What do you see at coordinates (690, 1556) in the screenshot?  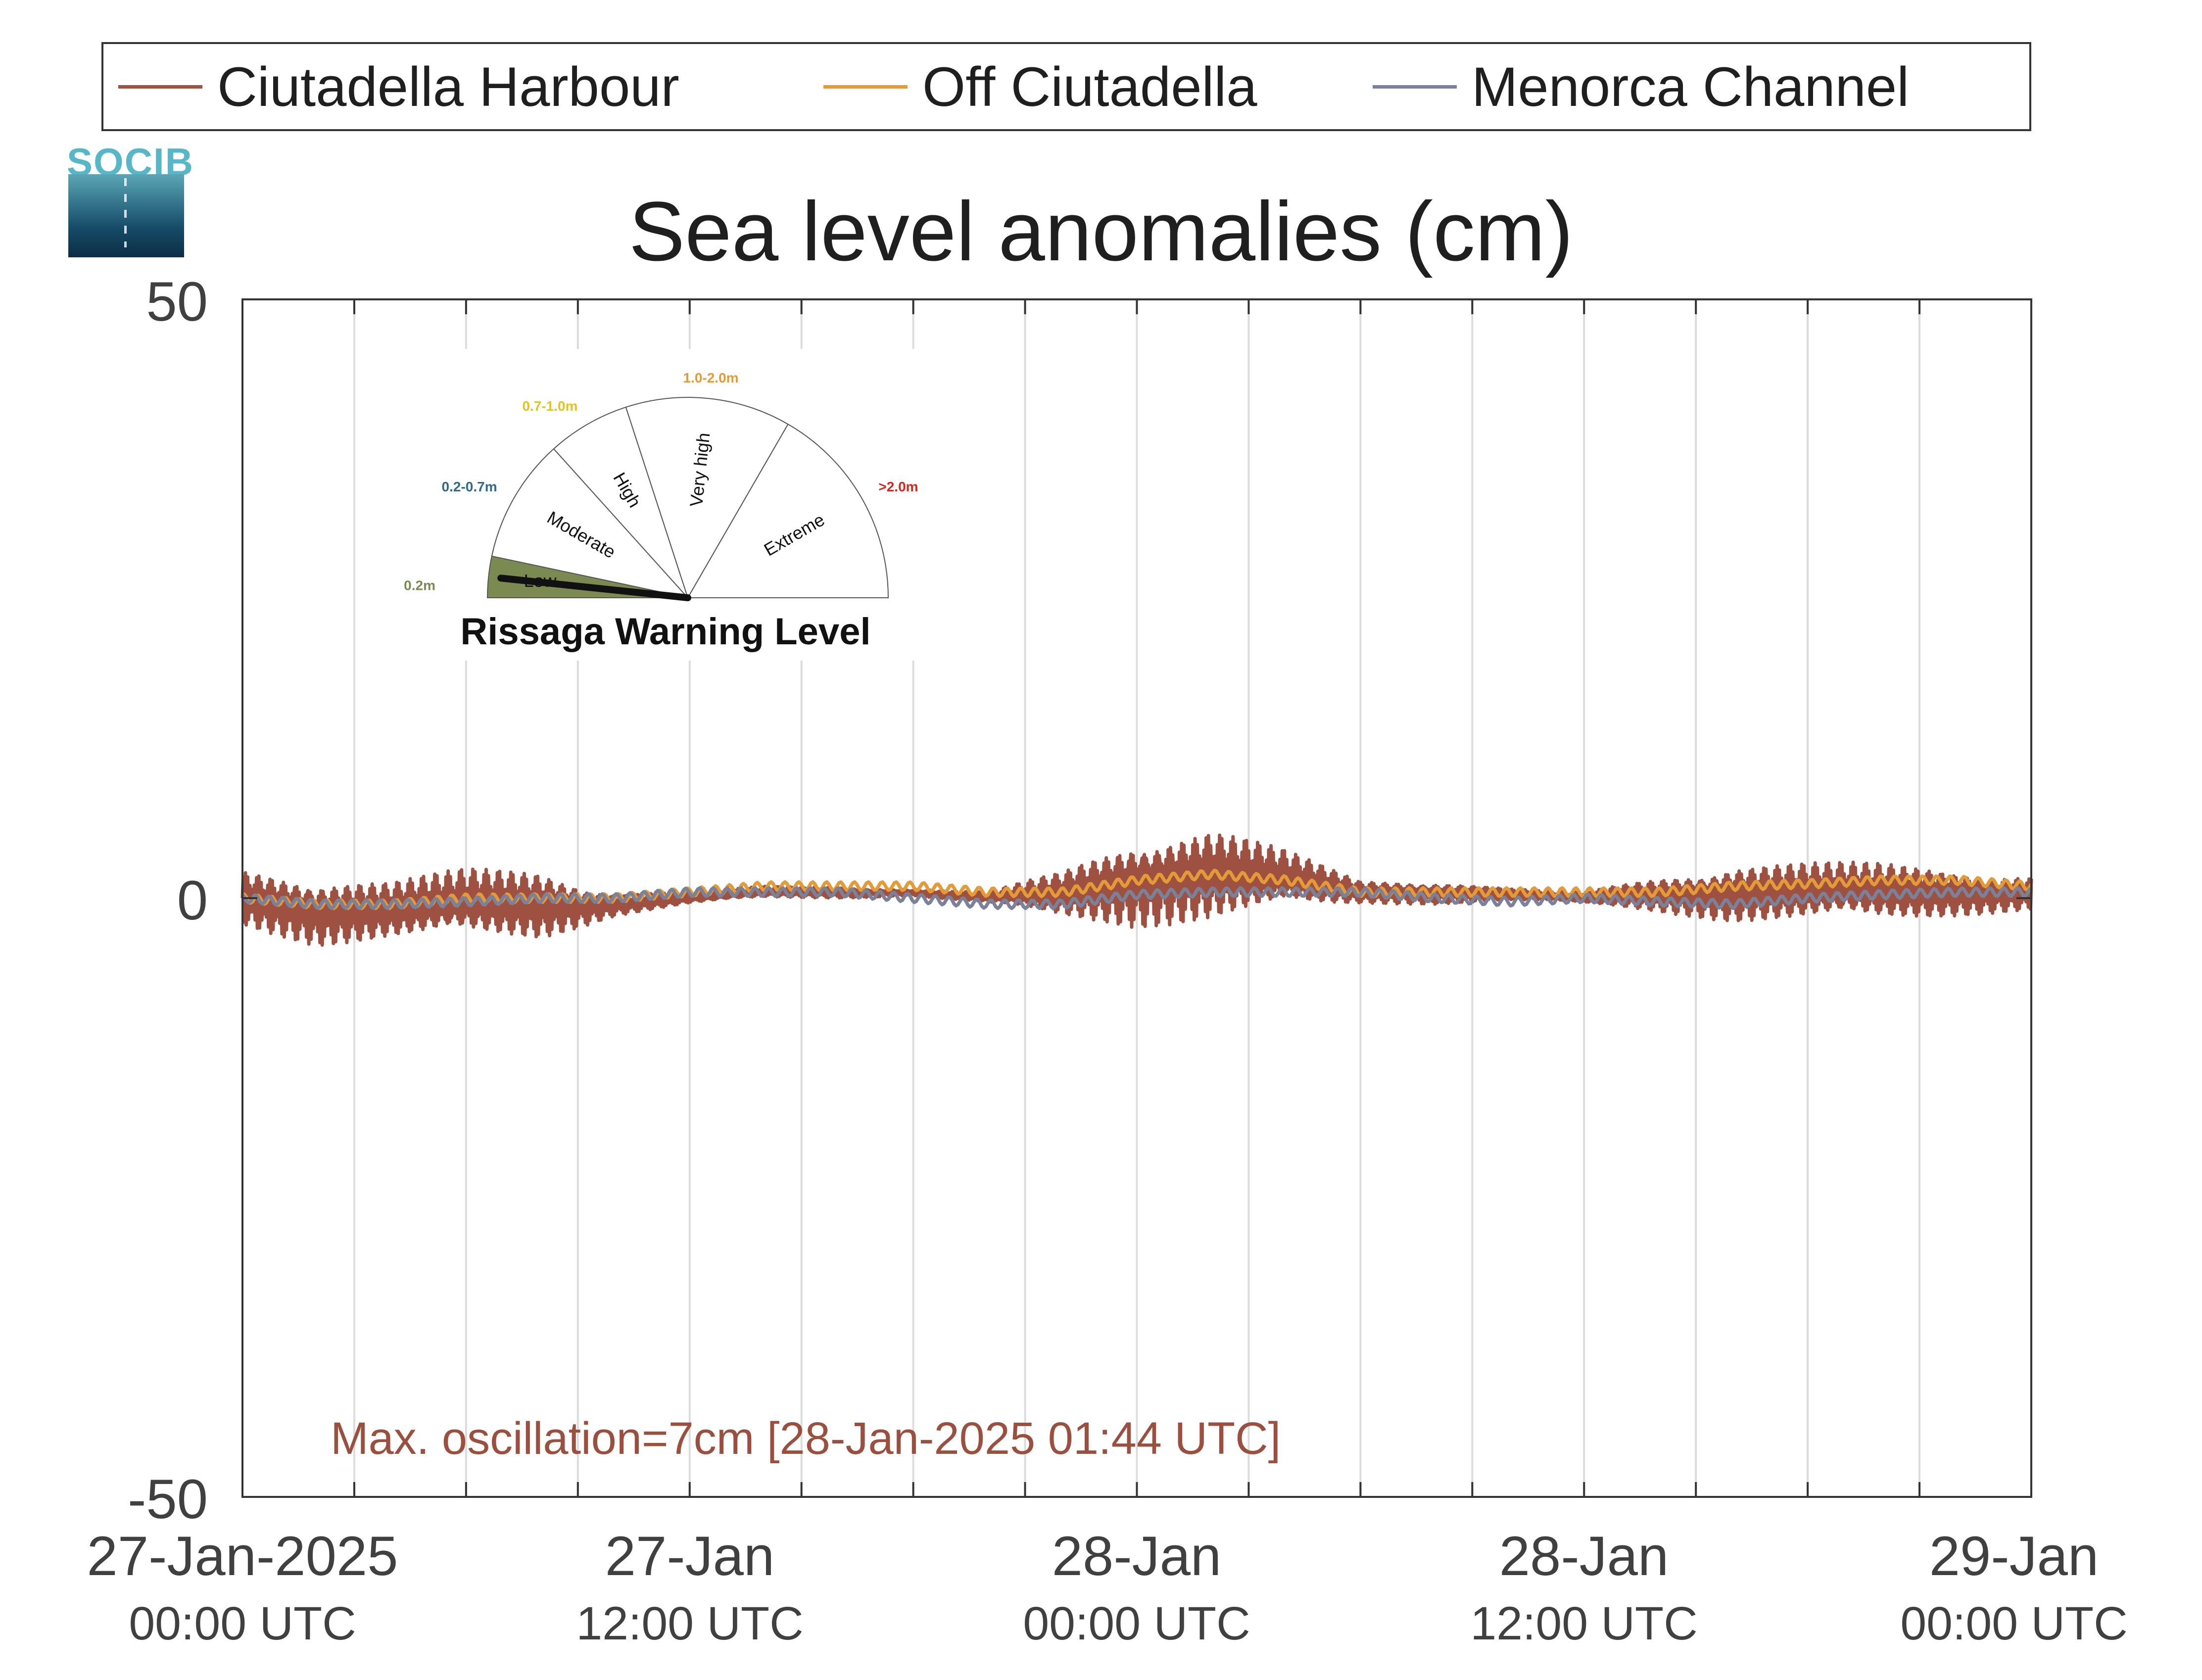 I see `x-tick-date: 27-Jan` at bounding box center [690, 1556].